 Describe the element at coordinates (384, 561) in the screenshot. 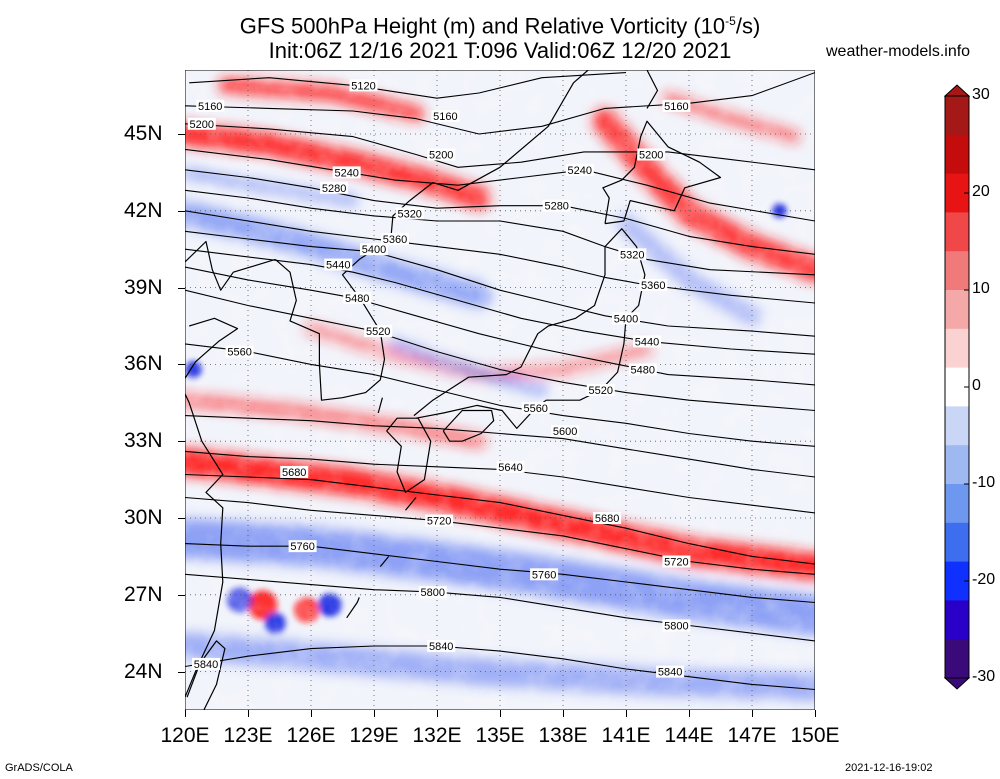

I see `coastline-amami` at that location.